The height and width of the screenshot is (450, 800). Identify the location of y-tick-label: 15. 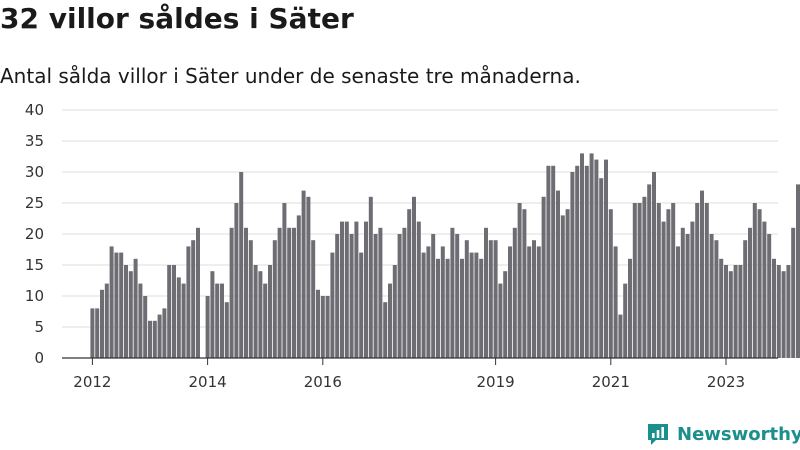
(34, 265).